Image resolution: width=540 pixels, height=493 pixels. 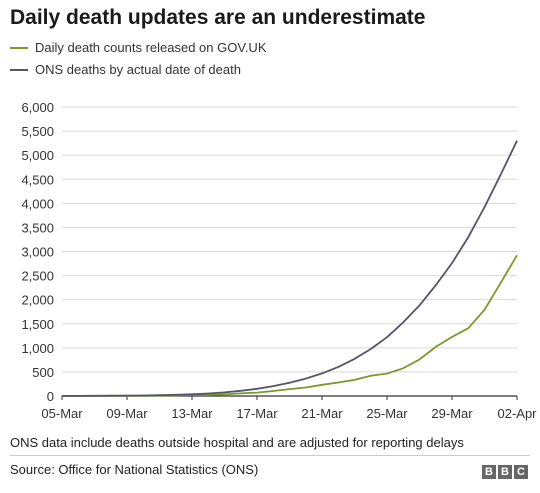 I want to click on x-tick-label: 25-Mar, so click(x=387, y=413).